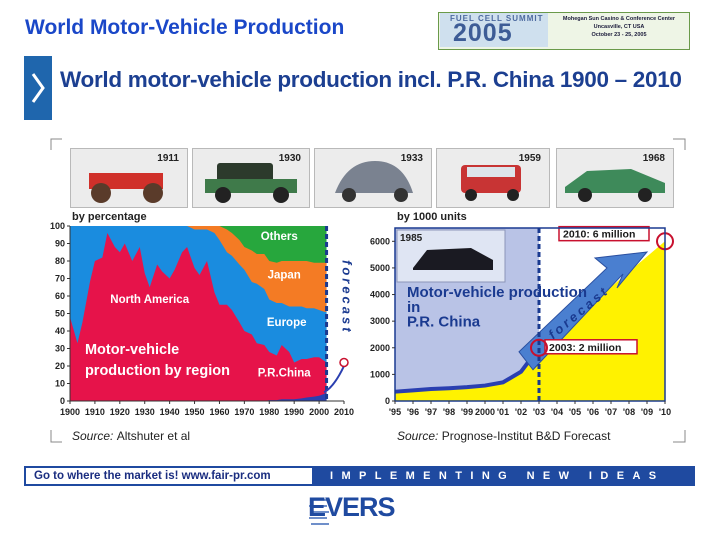 This screenshot has width=720, height=540. Describe the element at coordinates (70, 412) in the screenshot. I see `x-tick-label: 1900` at that location.